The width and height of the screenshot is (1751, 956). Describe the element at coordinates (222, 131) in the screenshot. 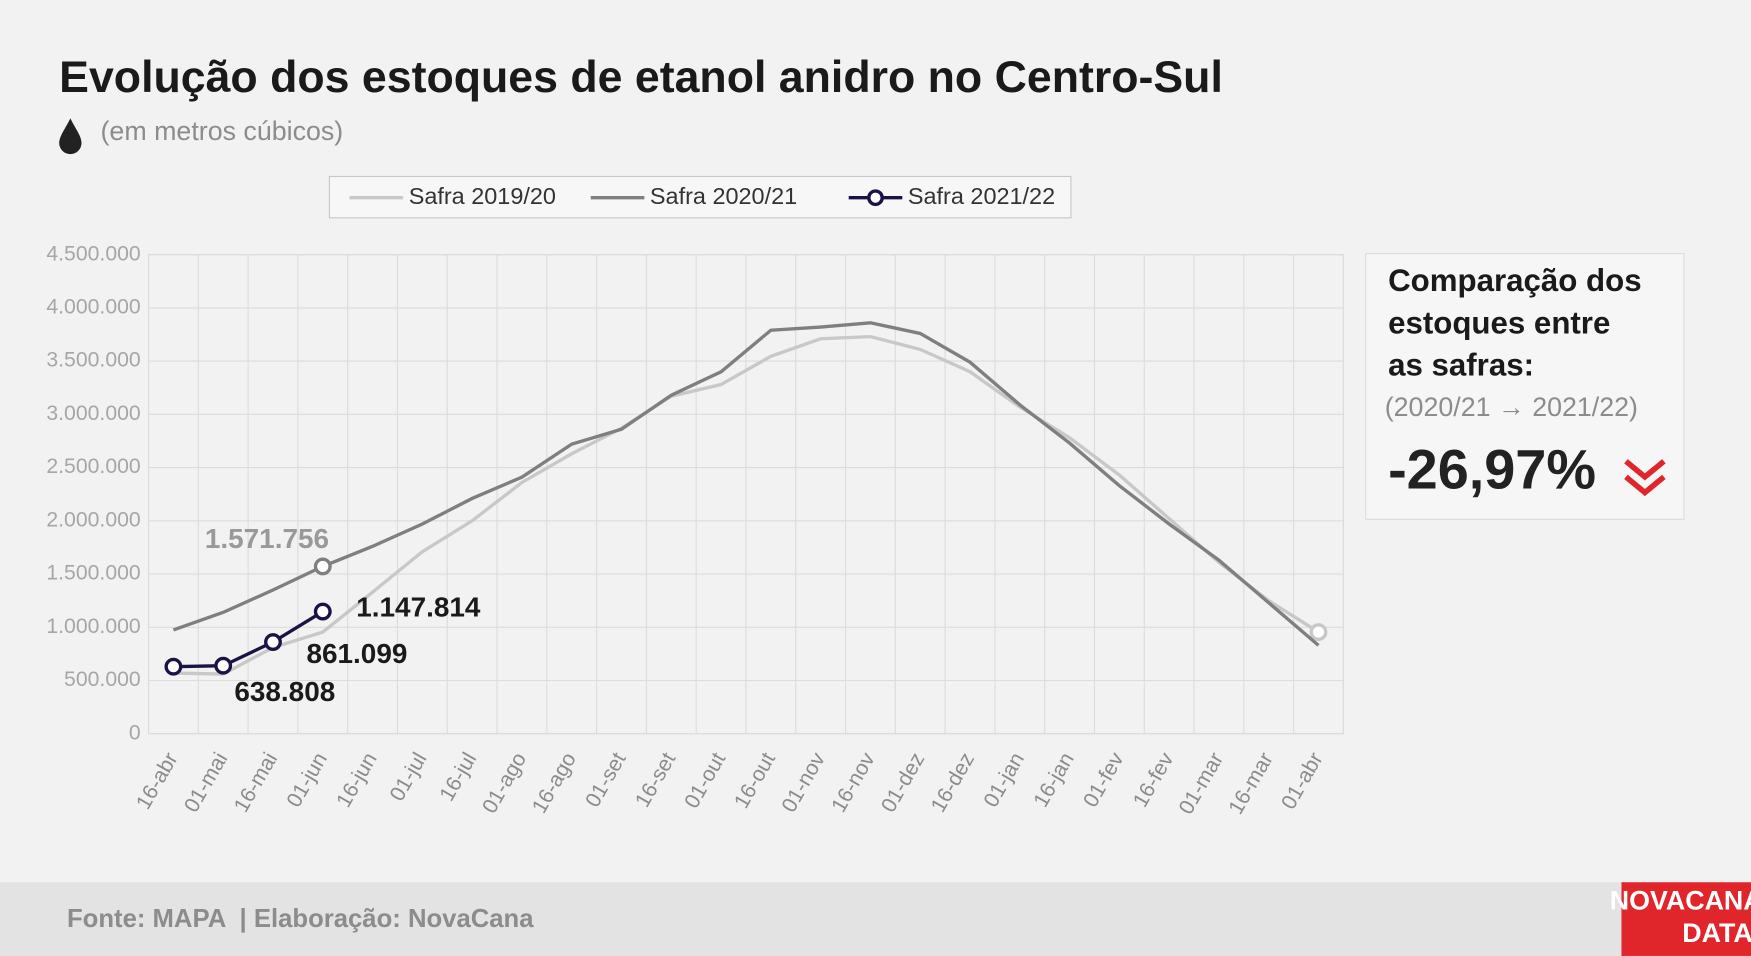

I see `subtitle: (em metros cúbicos)` at that location.